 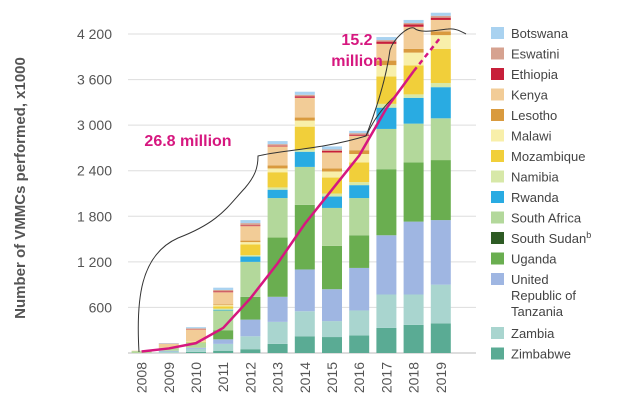 I want to click on y-tick-label: 2 400, so click(x=94, y=171).